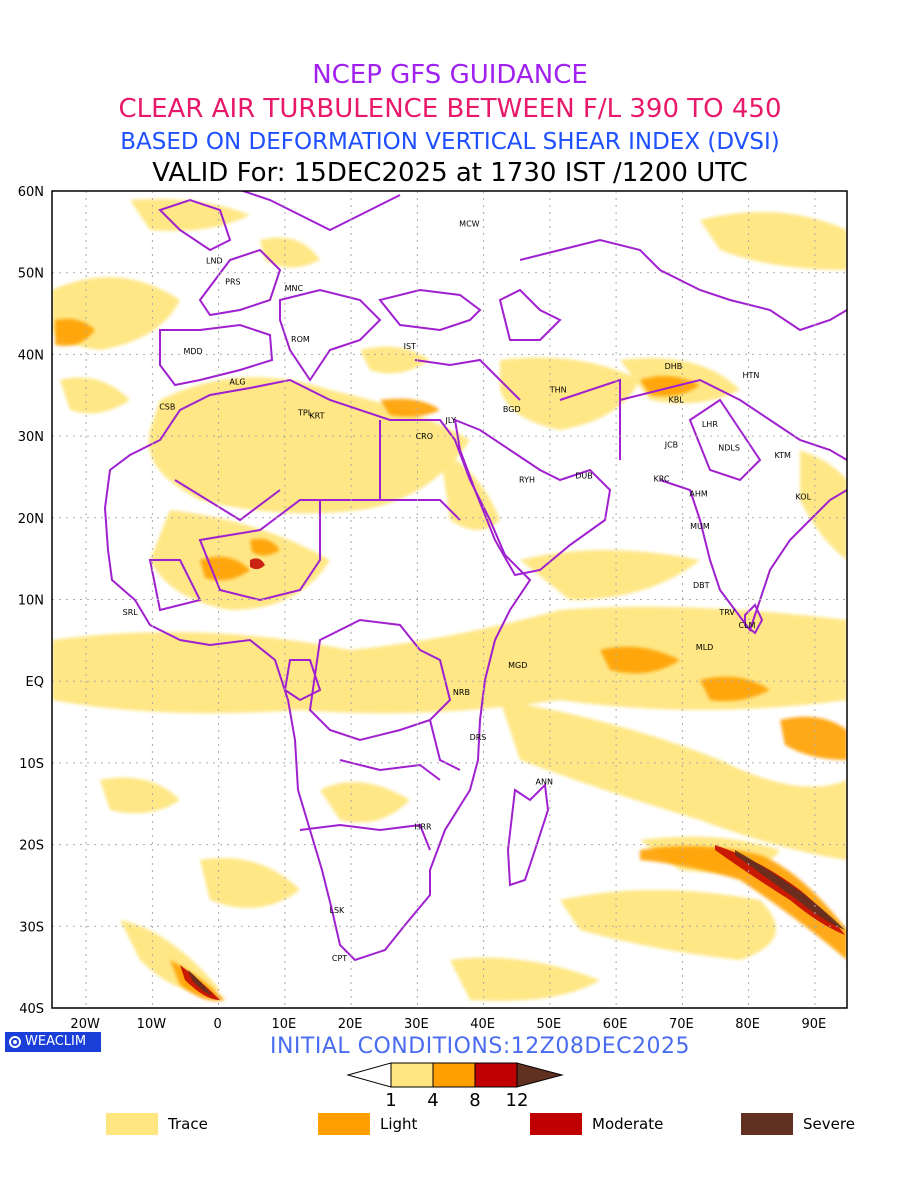  I want to click on city-label: LSK, so click(337, 910).